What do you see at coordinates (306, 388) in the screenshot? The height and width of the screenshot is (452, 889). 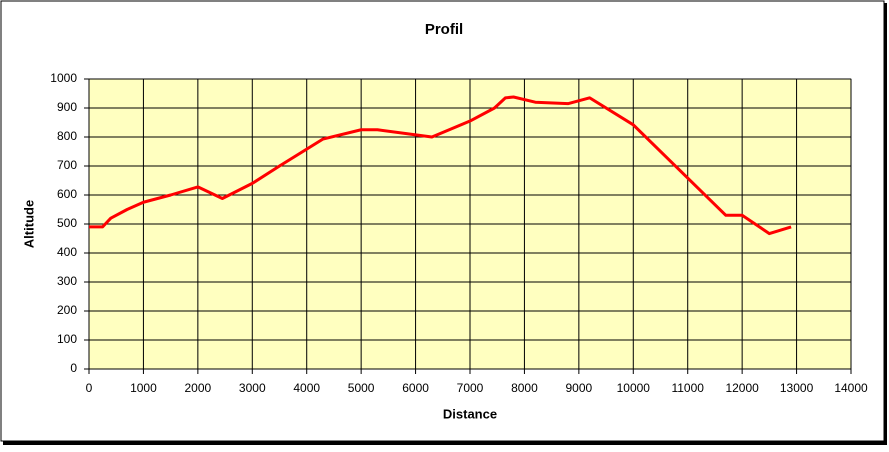 I see `x-tick-label: 4000` at bounding box center [306, 388].